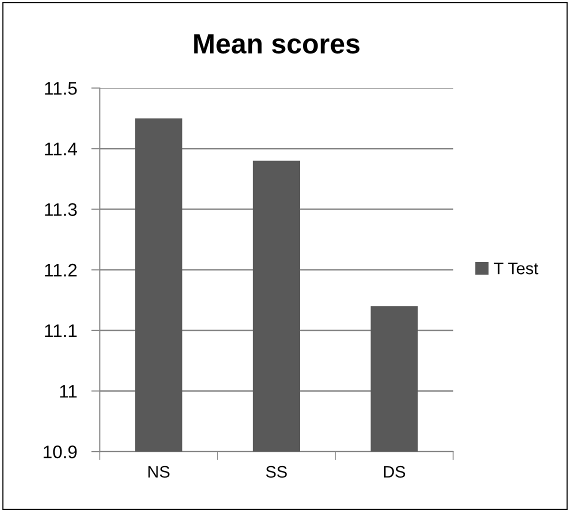  Describe the element at coordinates (516, 268) in the screenshot. I see `legend-label: T Test` at that location.